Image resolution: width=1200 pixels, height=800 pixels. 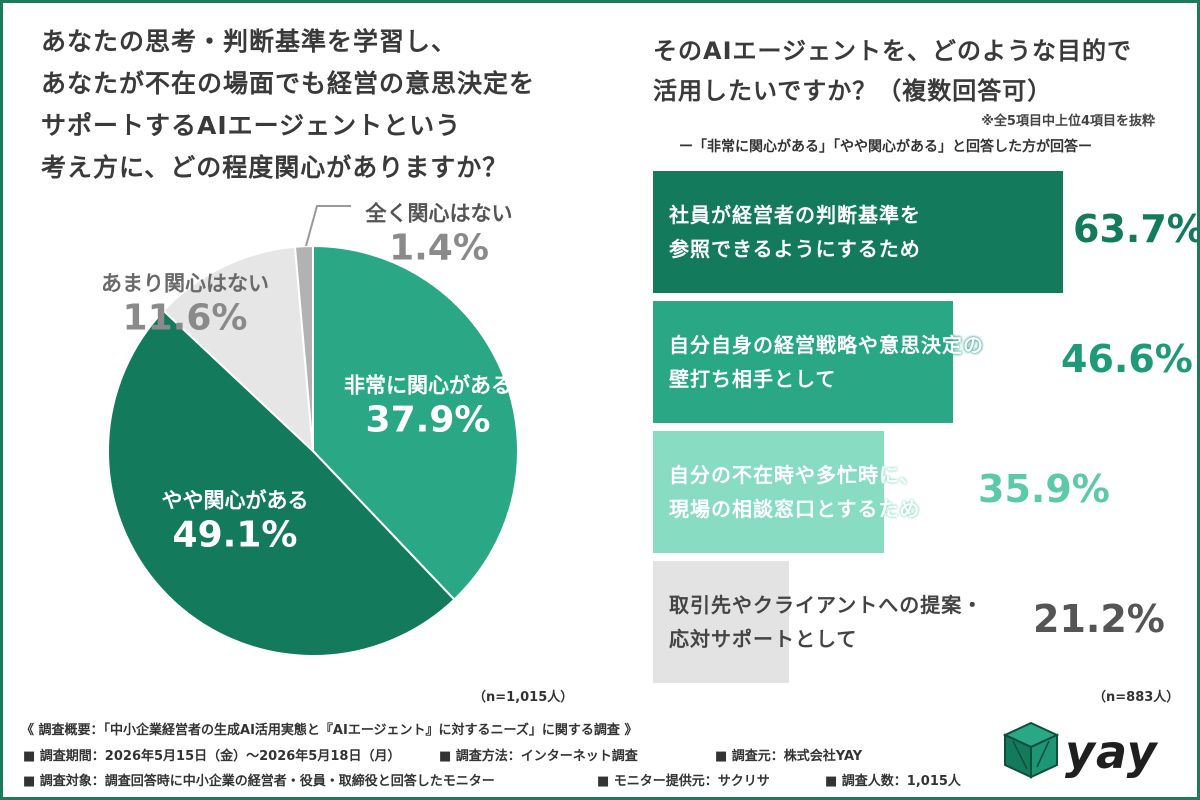 I want to click on pie-slice-value: 1.4%, so click(x=439, y=248).